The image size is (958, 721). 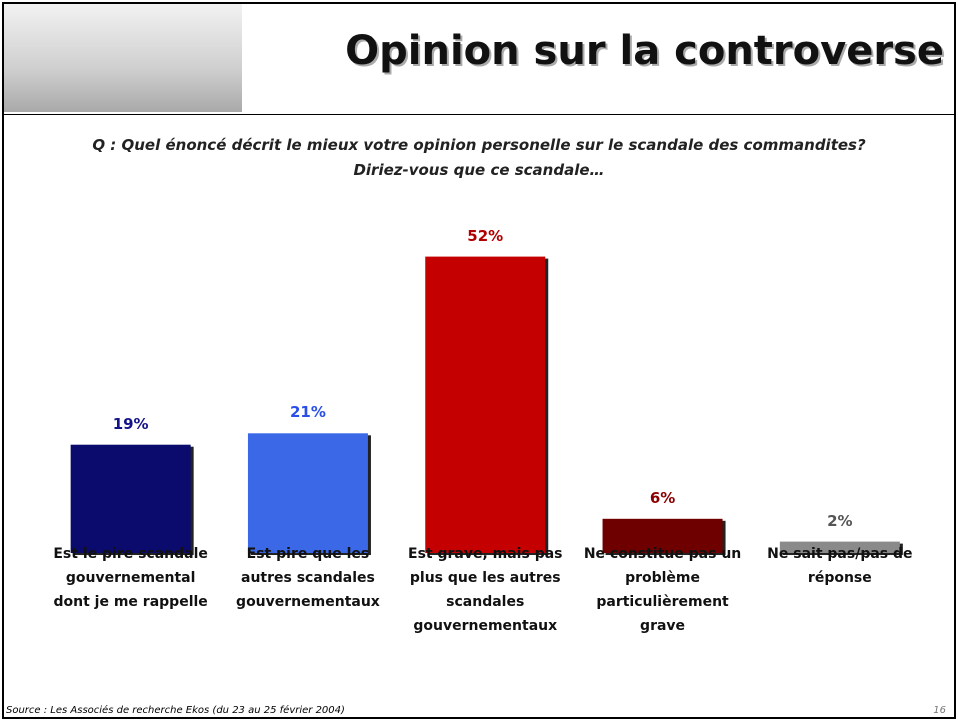 I want to click on value-label: 6%, so click(x=662, y=497).